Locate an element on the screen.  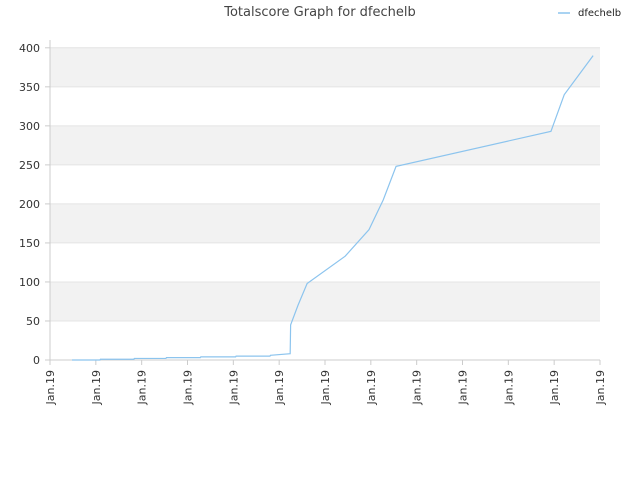
legend-label: dfechelb is located at coordinates (599, 13).